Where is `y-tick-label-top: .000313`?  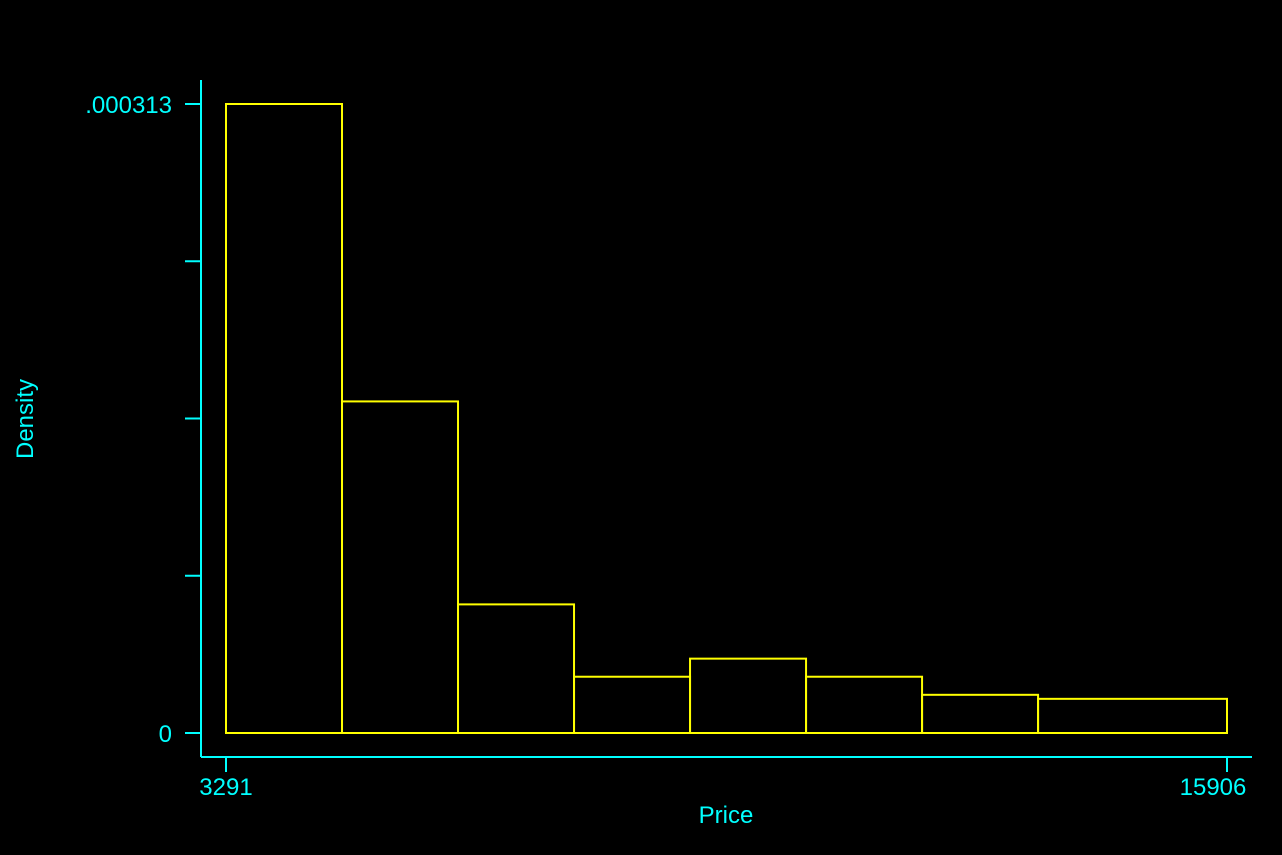 y-tick-label-top: .000313 is located at coordinates (128, 105).